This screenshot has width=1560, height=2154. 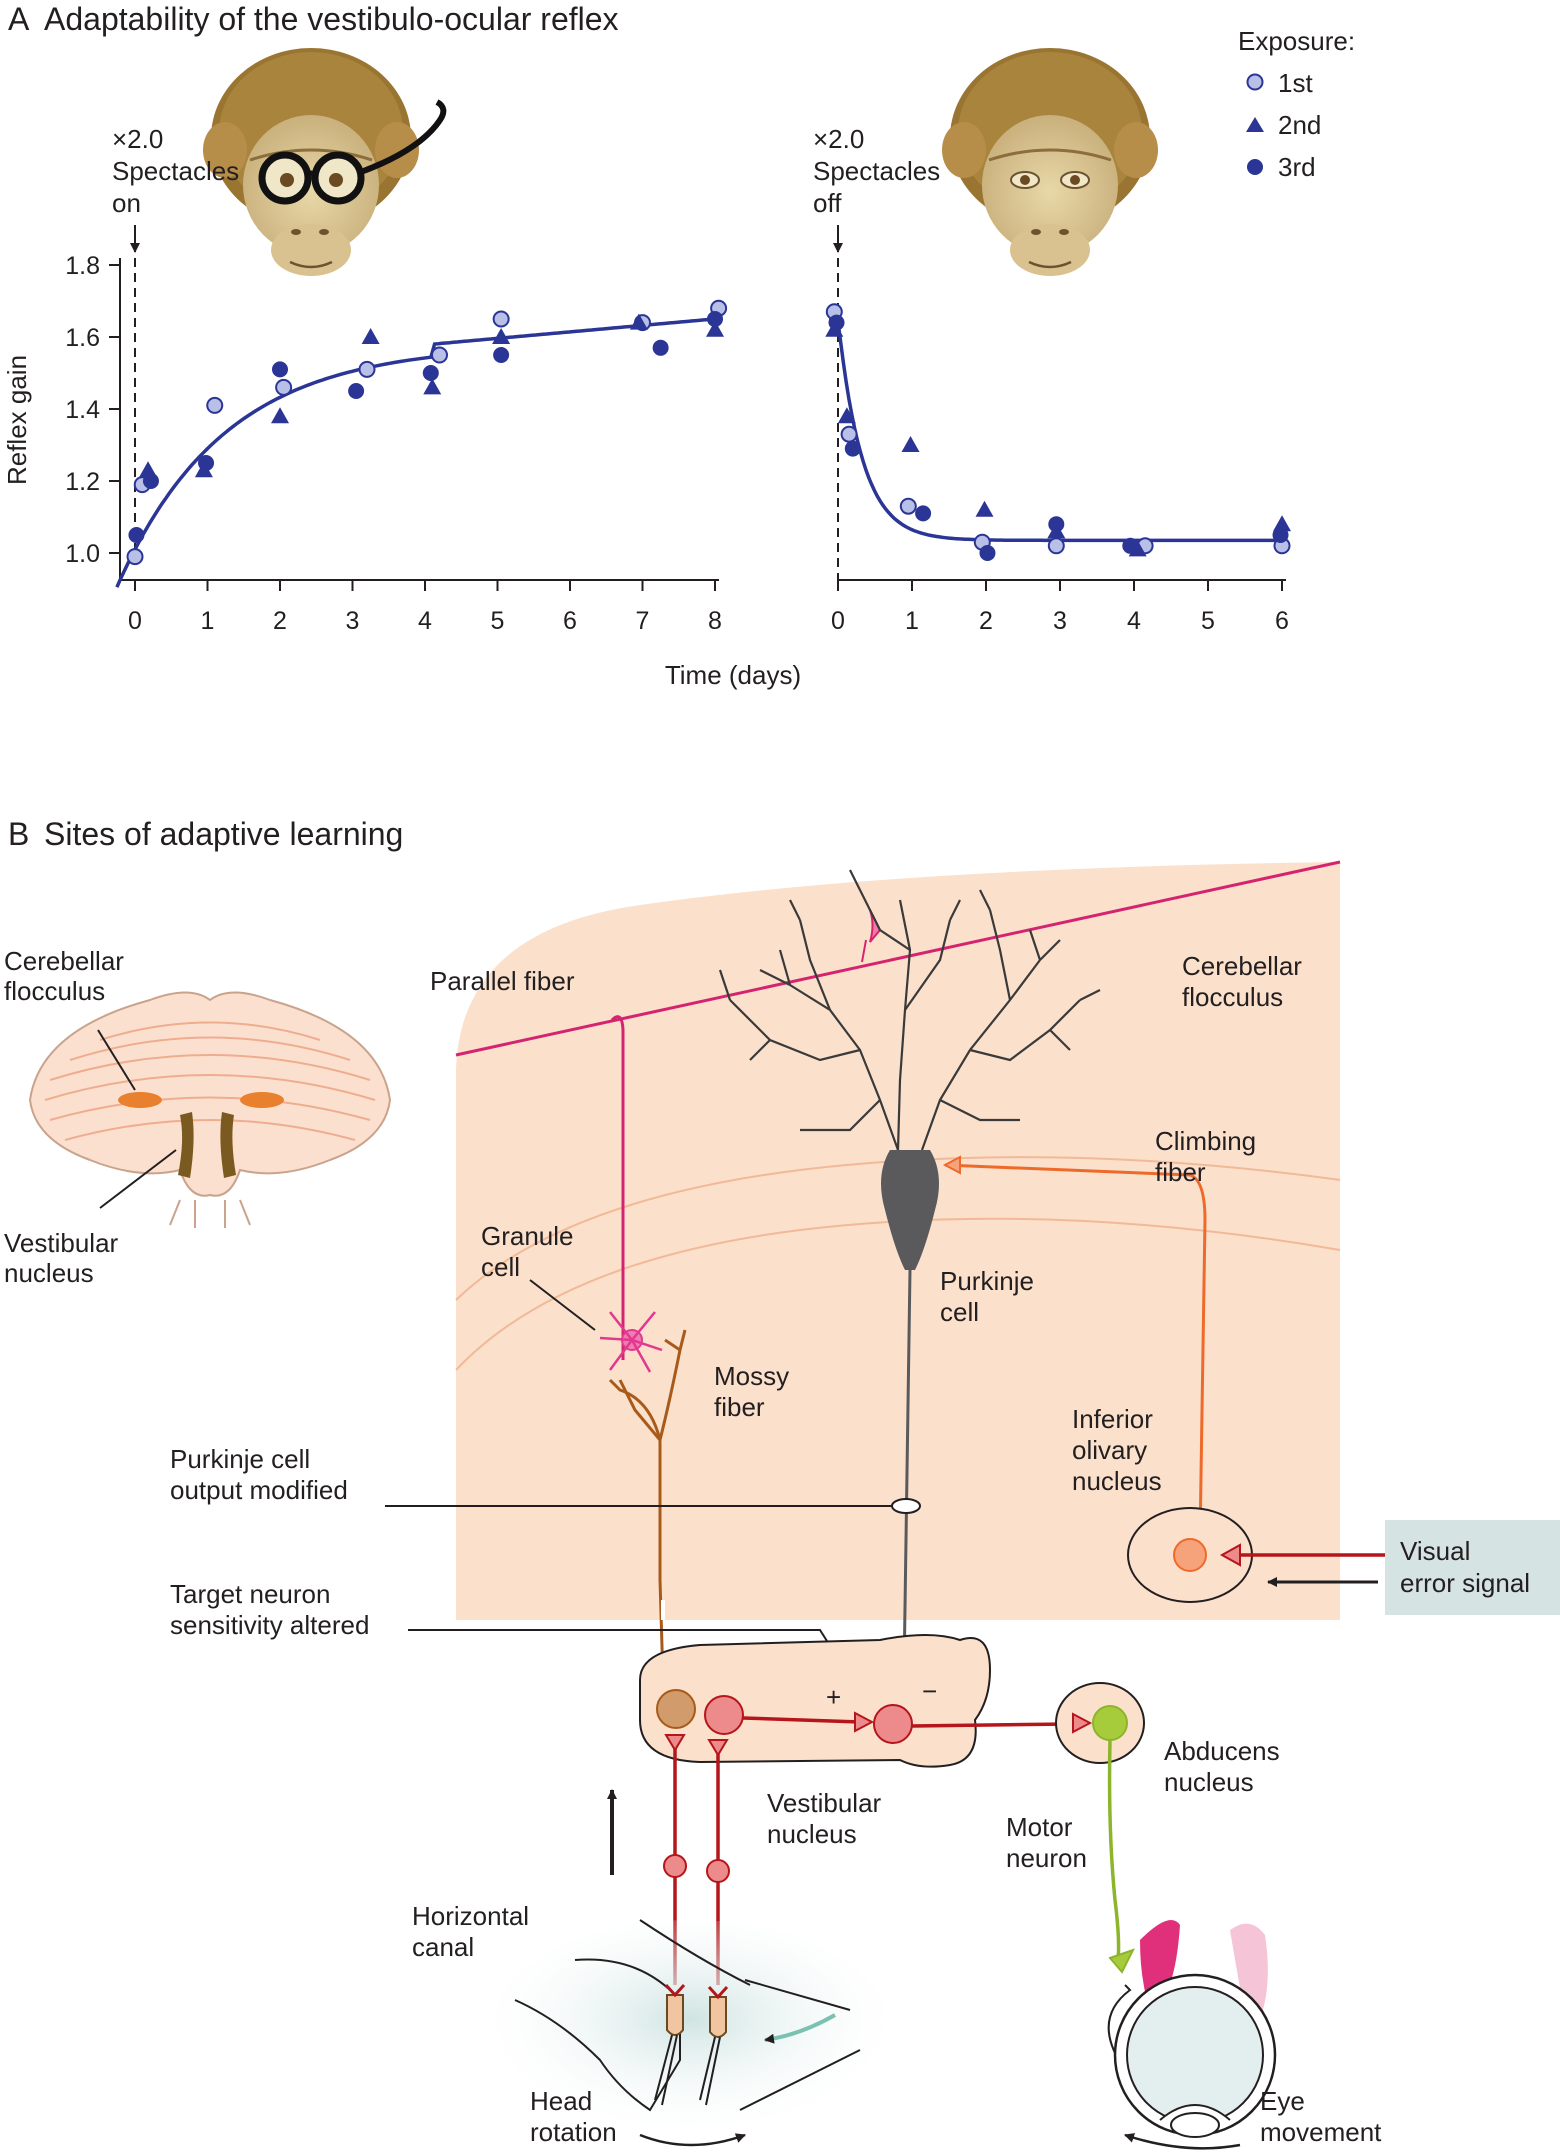 I want to click on climbing-fiber, so click(x=1075, y=1352).